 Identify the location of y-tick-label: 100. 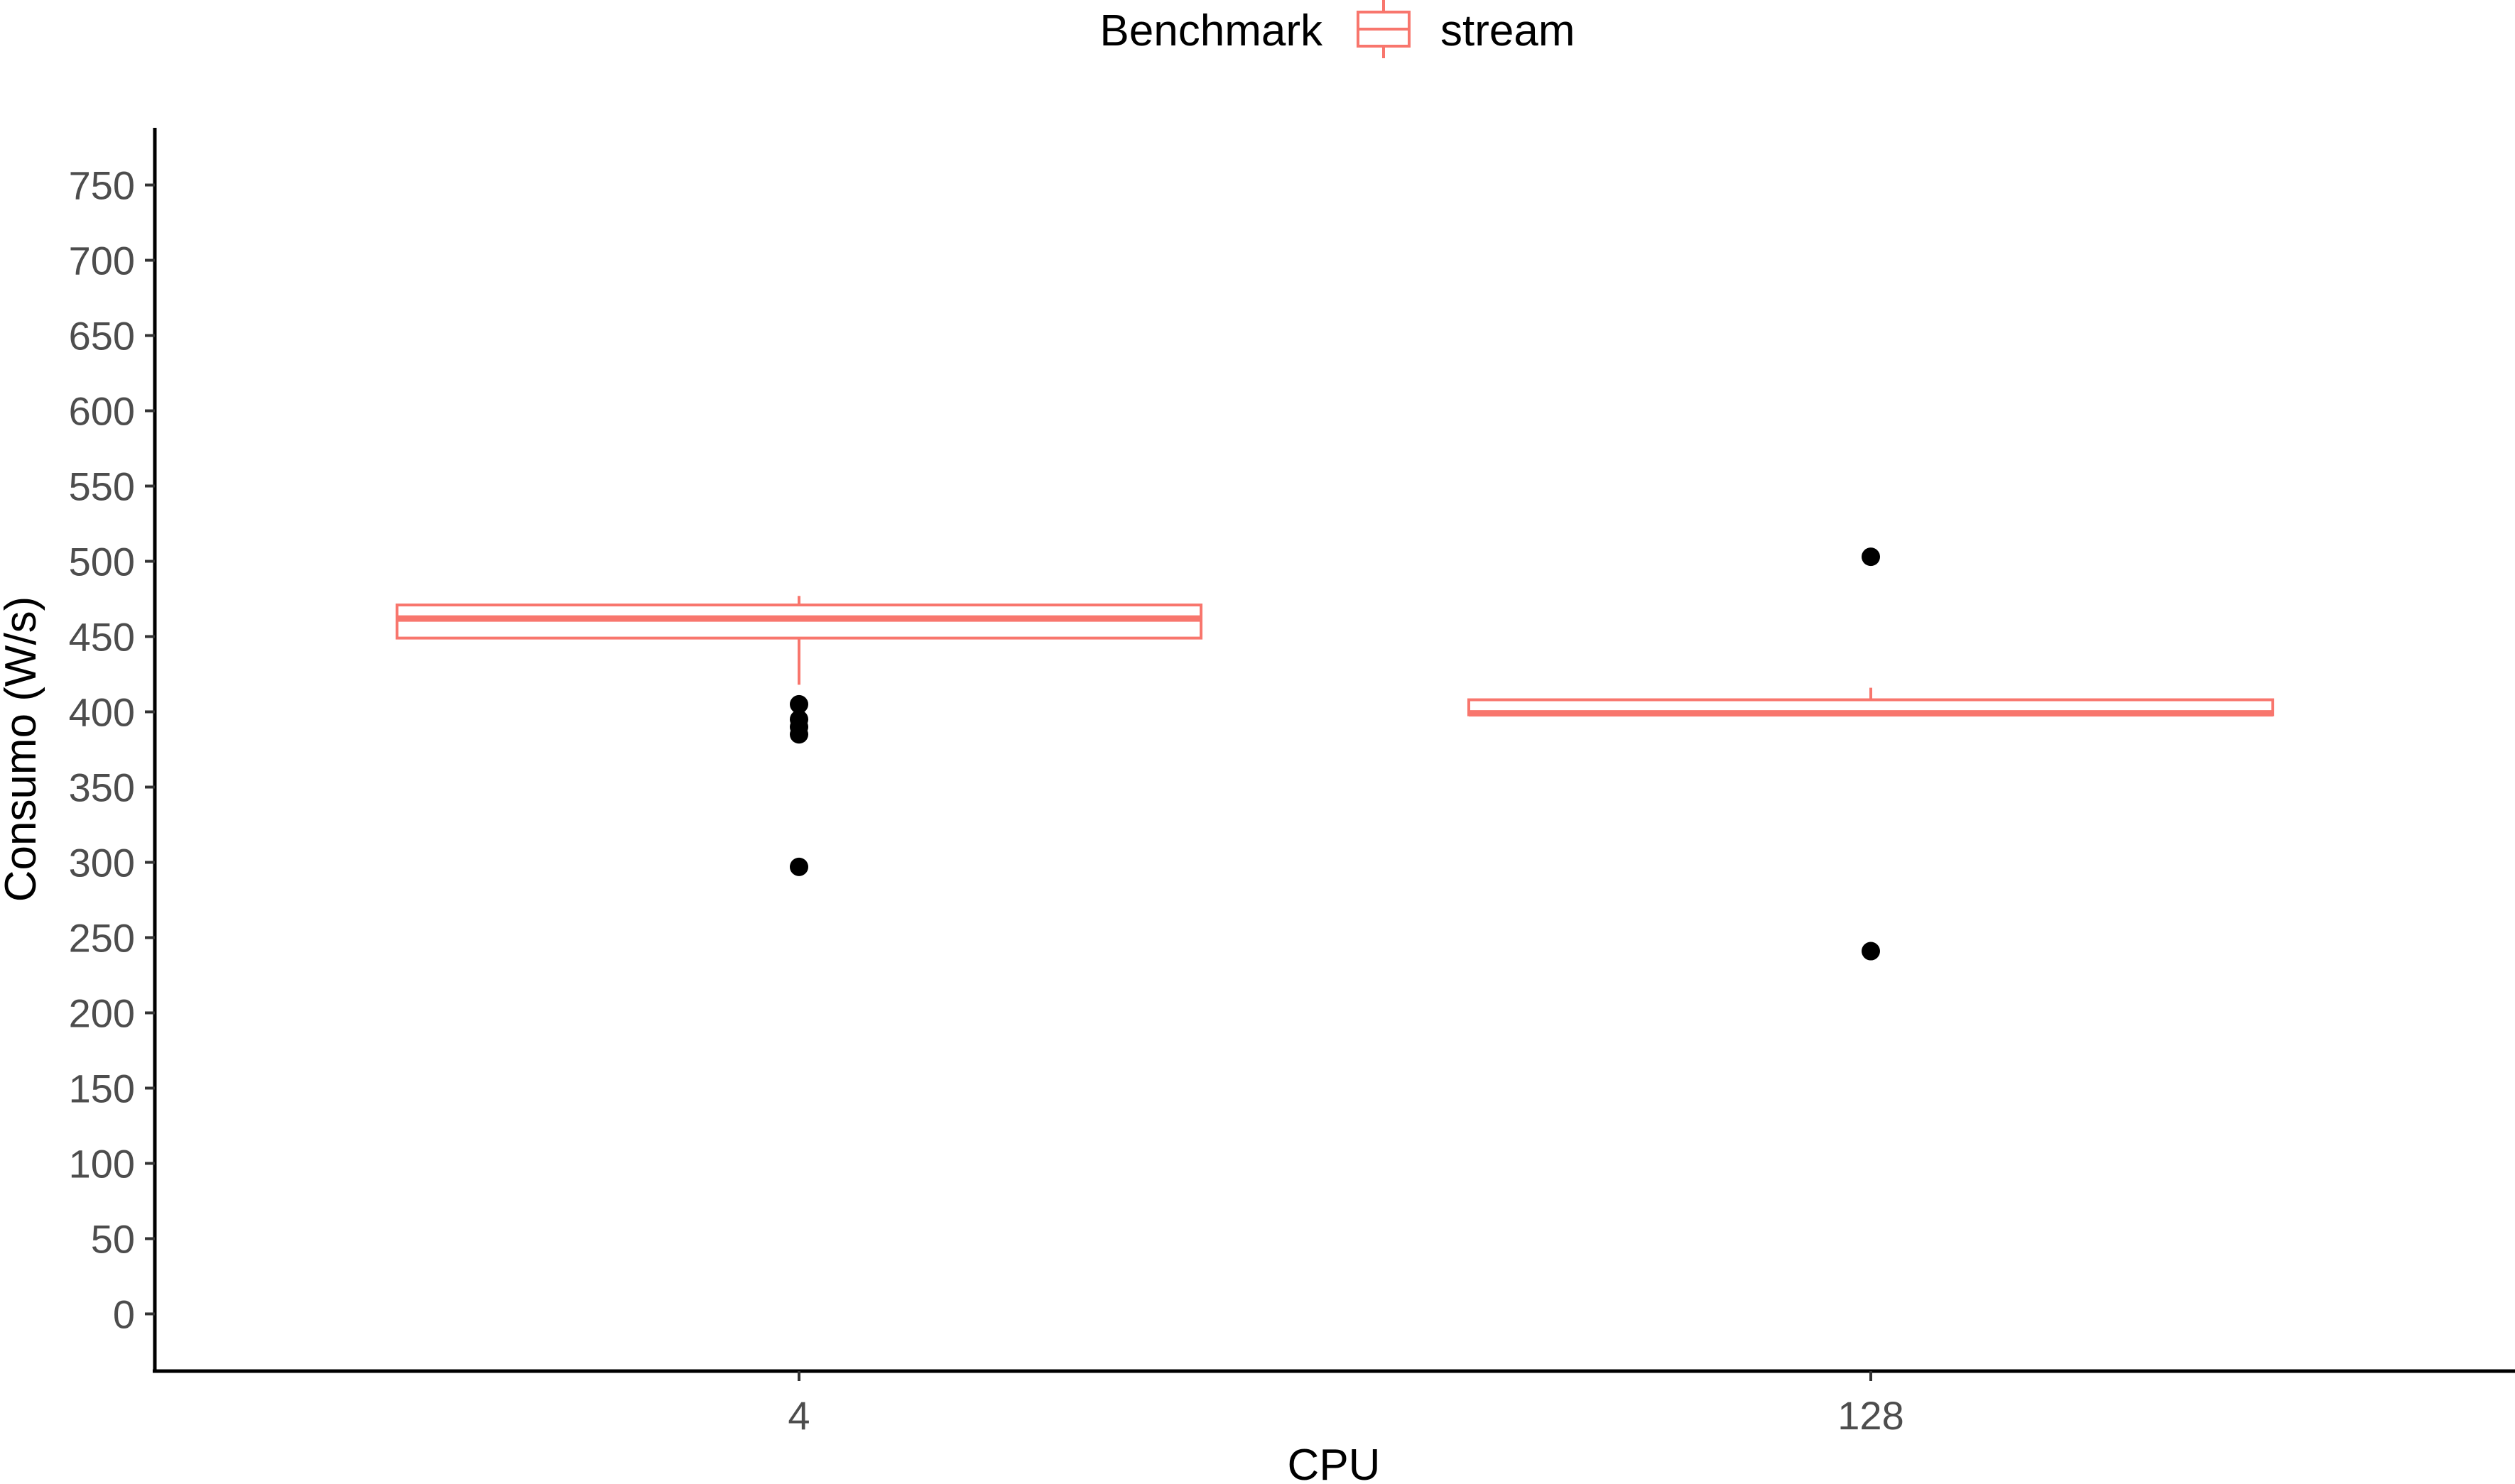
(102, 1163).